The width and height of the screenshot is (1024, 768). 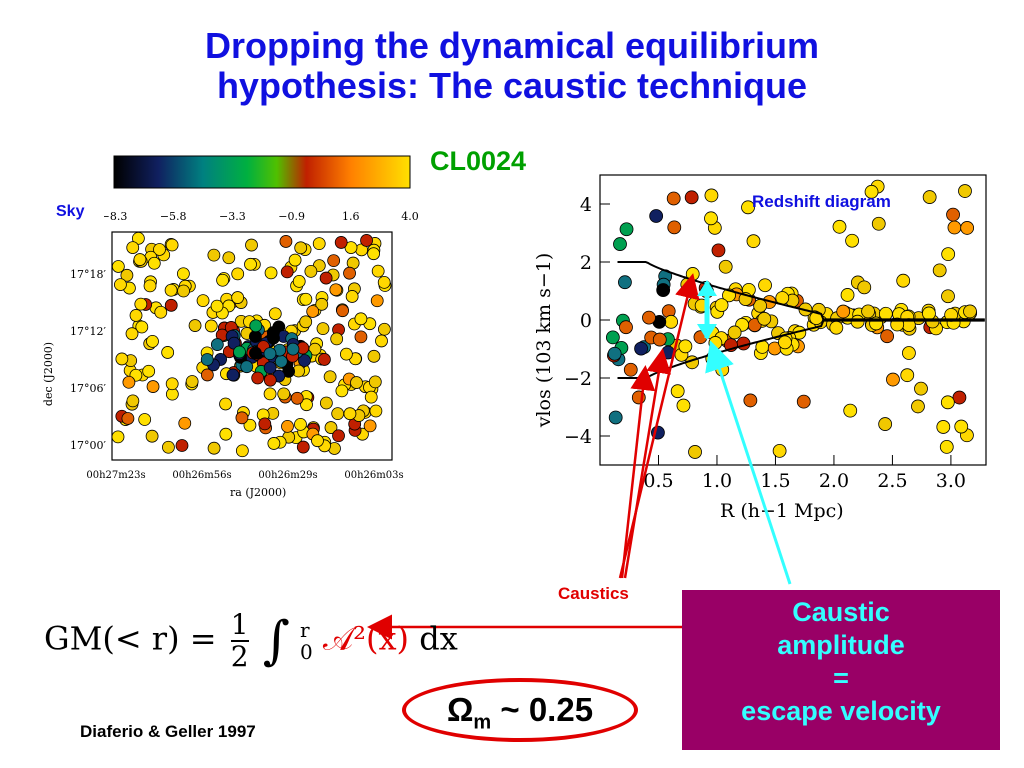 I want to click on formula-numerator: 1, so click(x=239, y=625).